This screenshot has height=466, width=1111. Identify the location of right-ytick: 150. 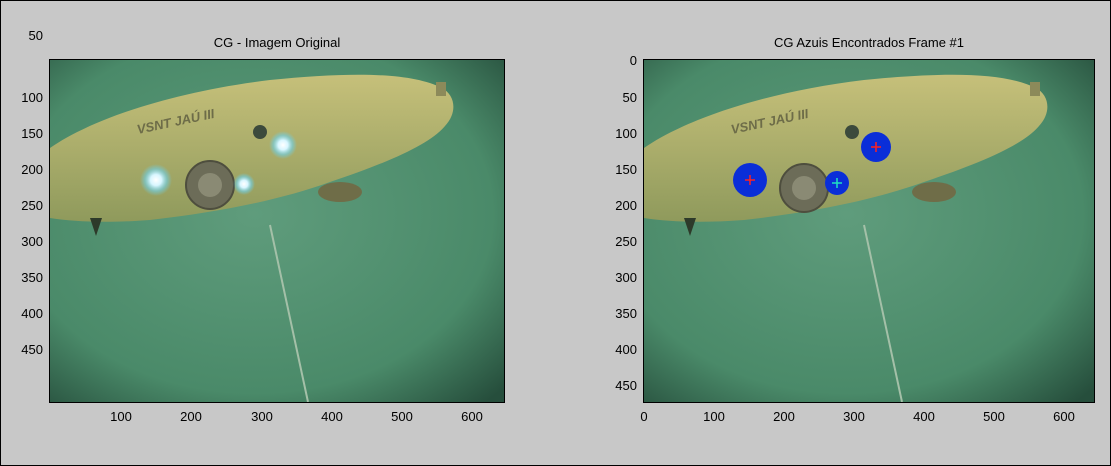
(626, 169).